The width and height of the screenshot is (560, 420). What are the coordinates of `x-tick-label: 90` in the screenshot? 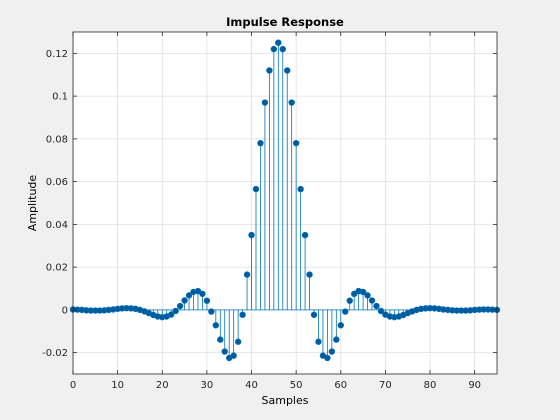 It's located at (474, 385).